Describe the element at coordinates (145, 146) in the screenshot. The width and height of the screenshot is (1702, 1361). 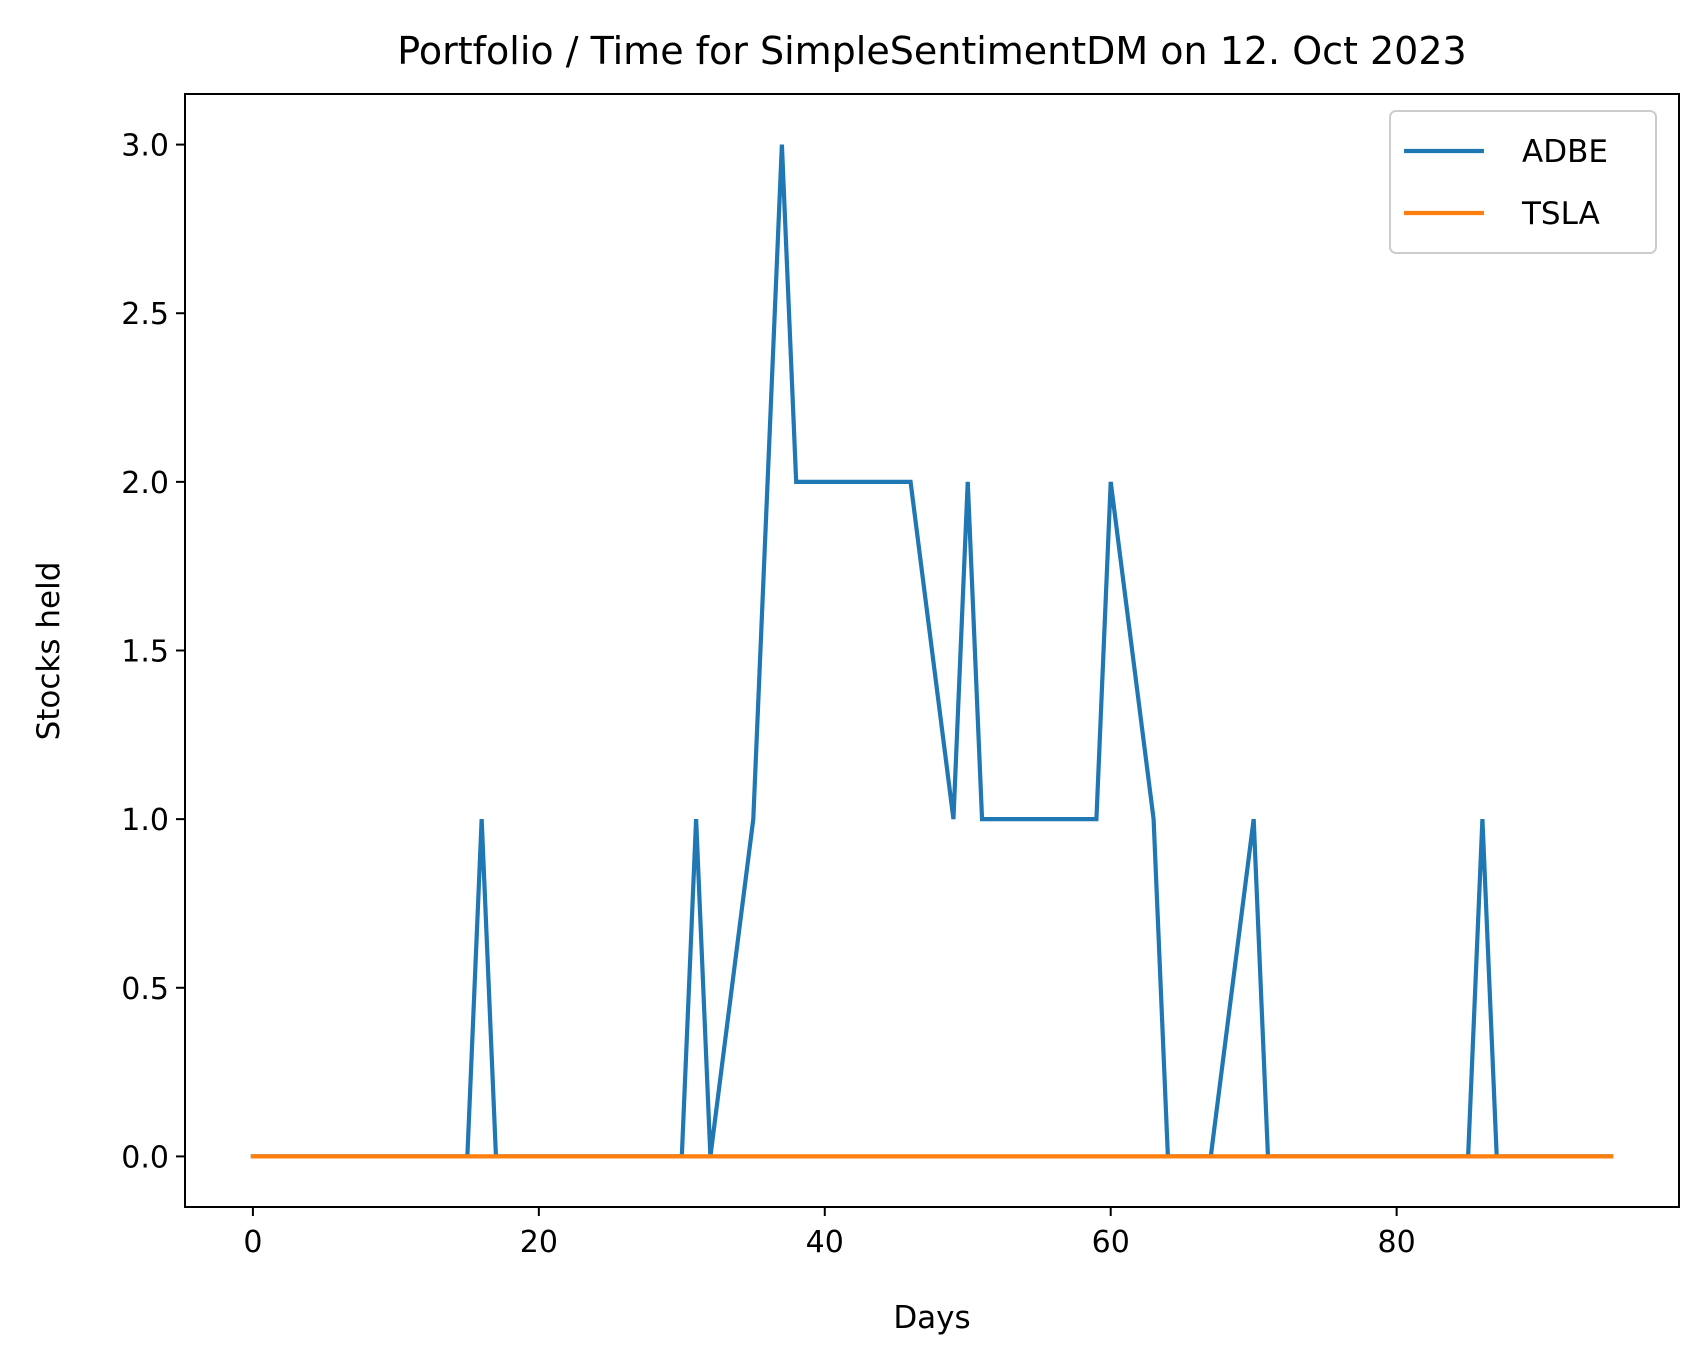
I see `y-tick-label: 3.0` at that location.